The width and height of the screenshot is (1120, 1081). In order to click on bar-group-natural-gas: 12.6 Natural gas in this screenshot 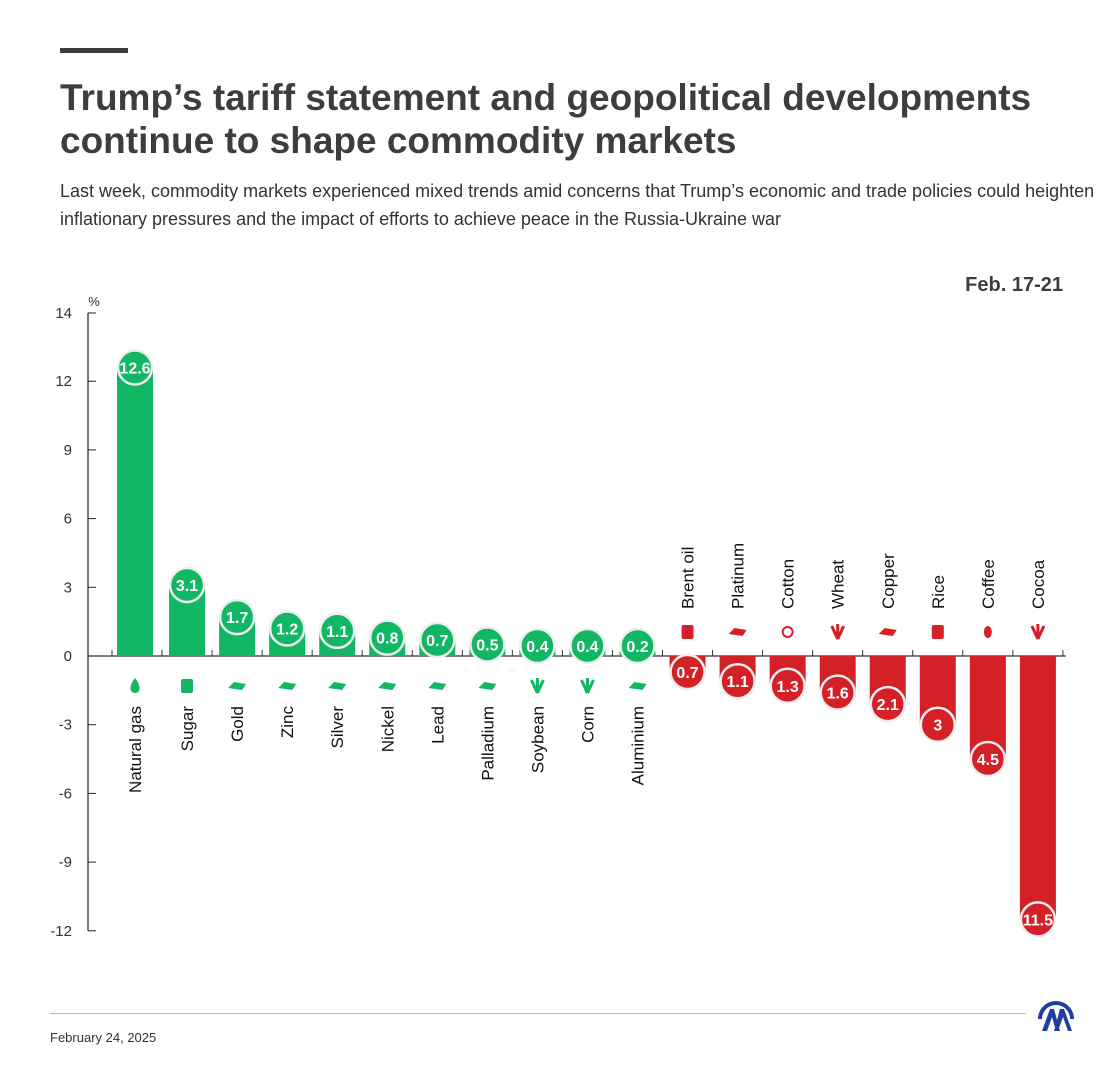, I will do `click(135, 571)`.